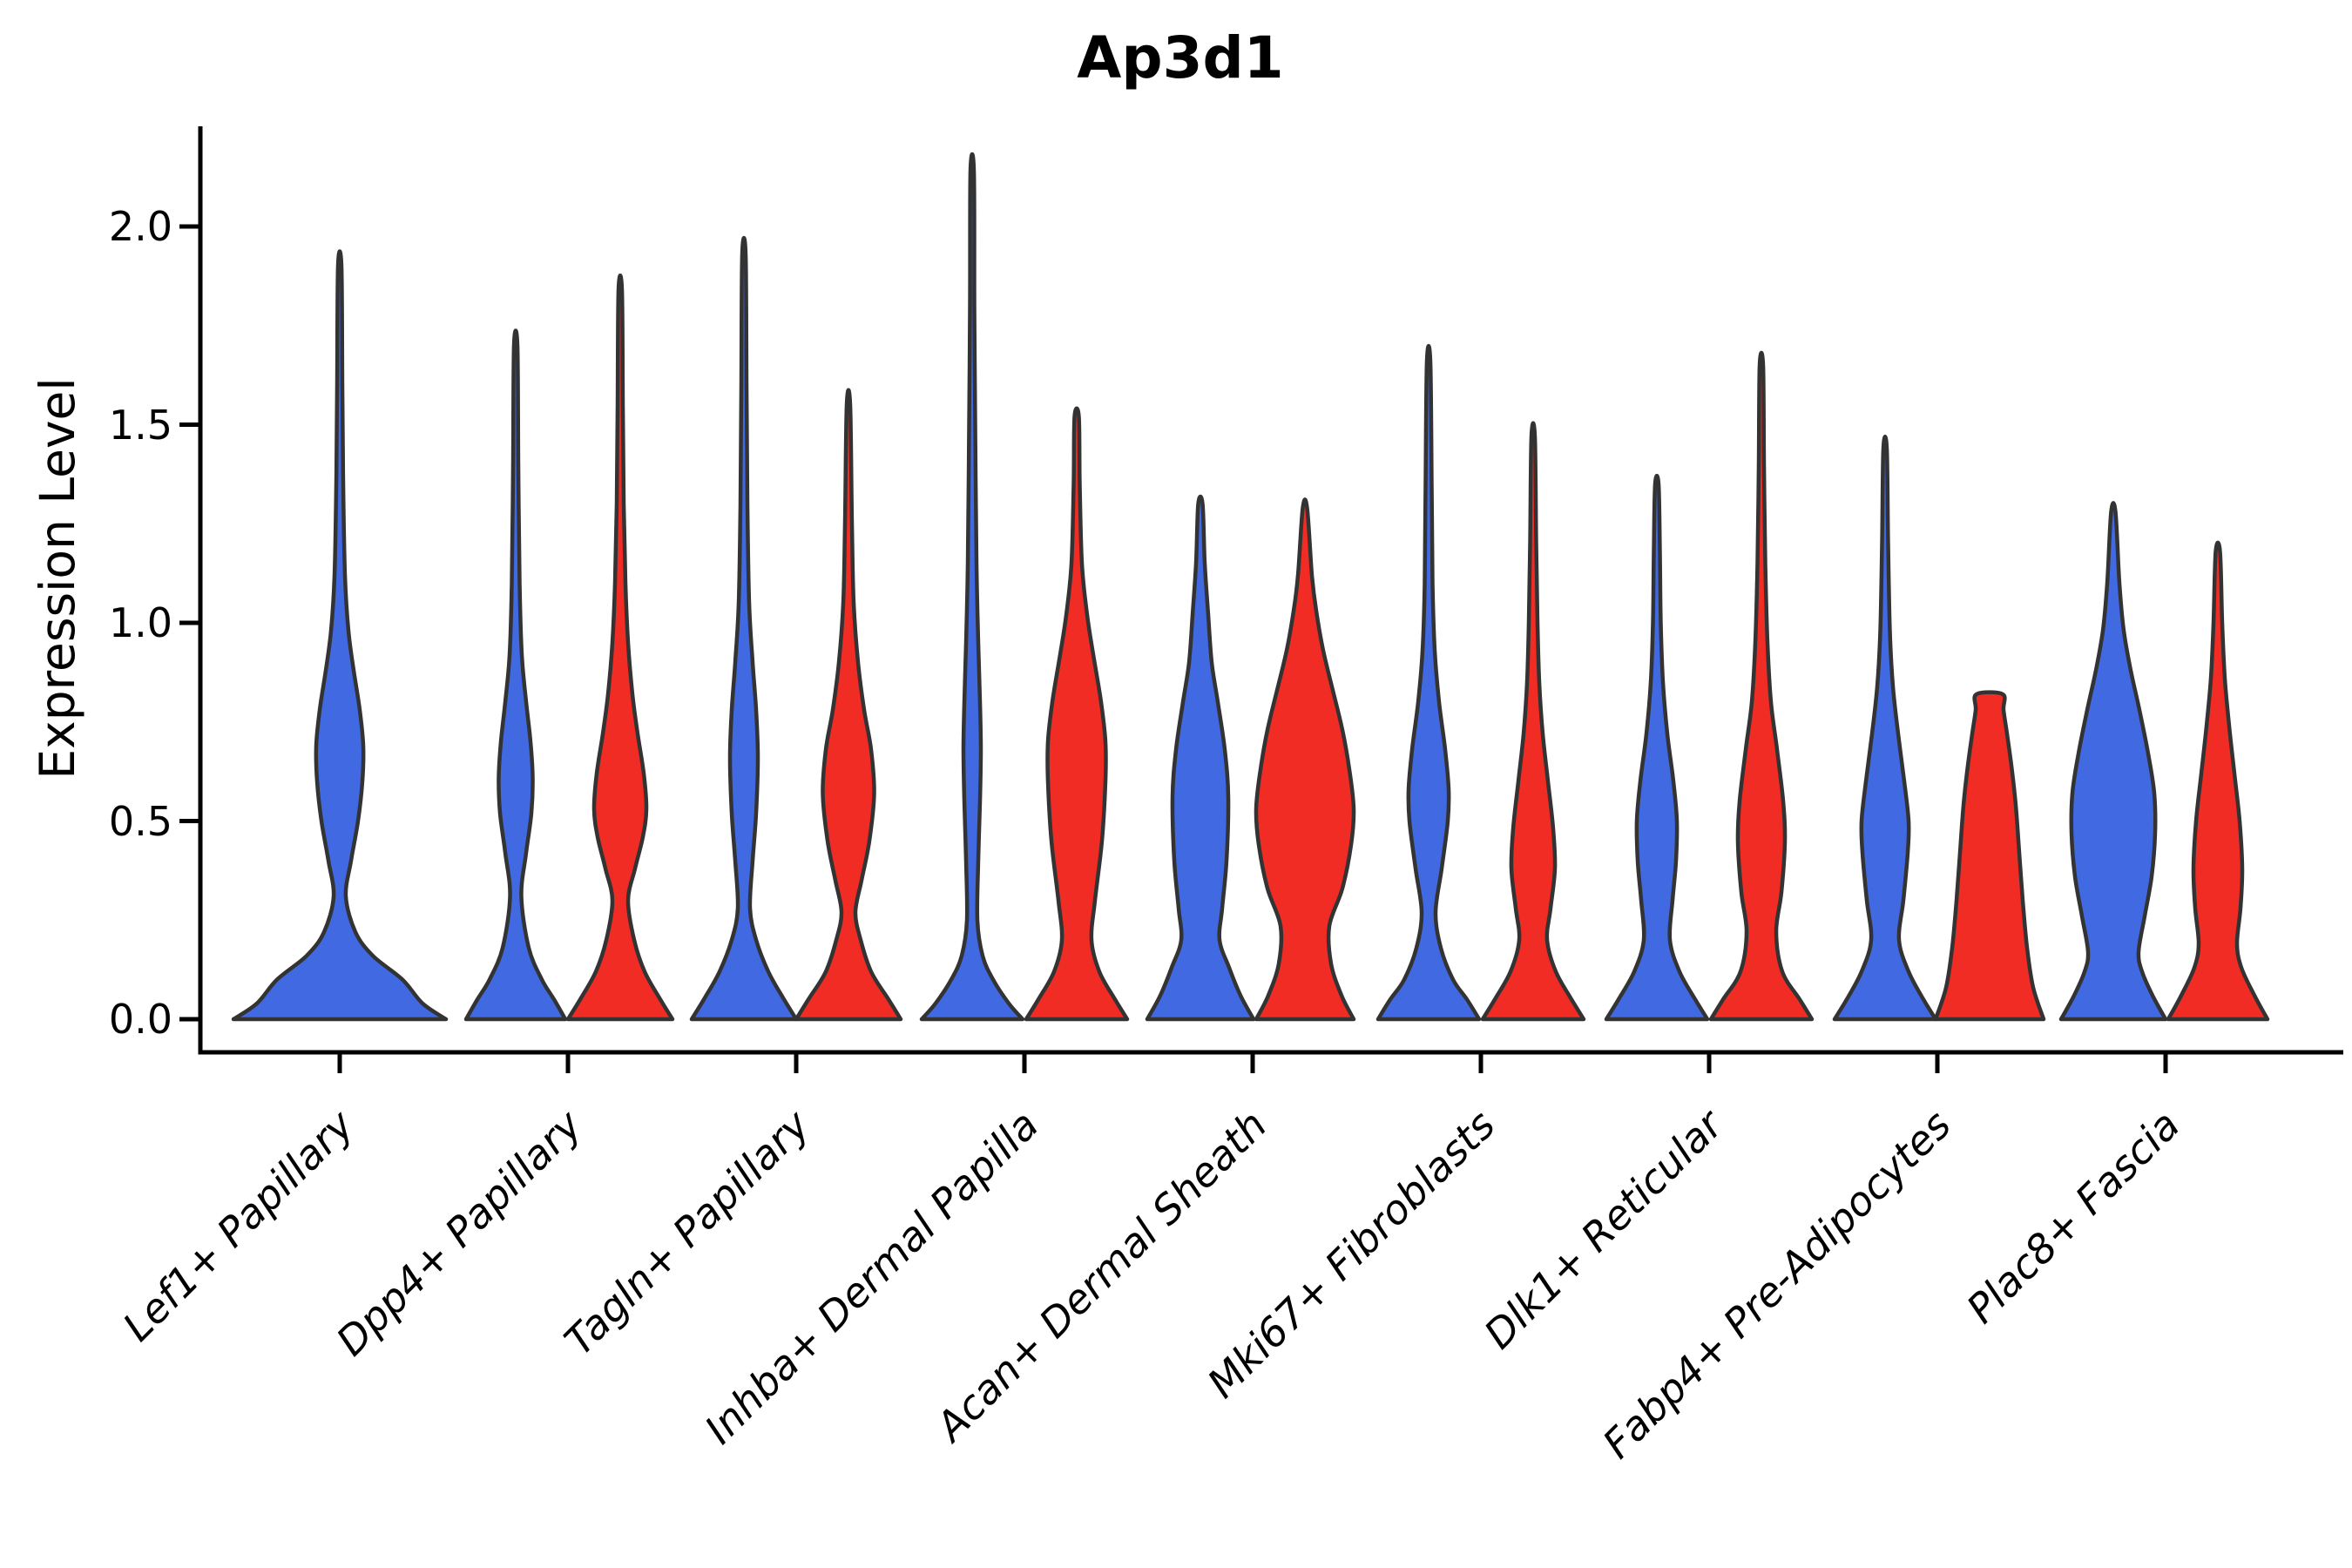 This screenshot has height=1568, width=2352. What do you see at coordinates (1657, 747) in the screenshot?
I see `violin-dlk1-reticular-blue` at bounding box center [1657, 747].